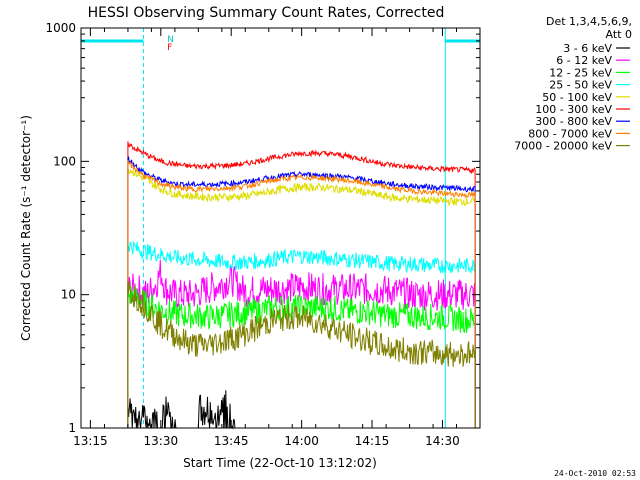 Image resolution: width=640 pixels, height=480 pixels. Describe the element at coordinates (587, 48) in the screenshot. I see `legend-label-0: 3 - 6 keV` at that location.